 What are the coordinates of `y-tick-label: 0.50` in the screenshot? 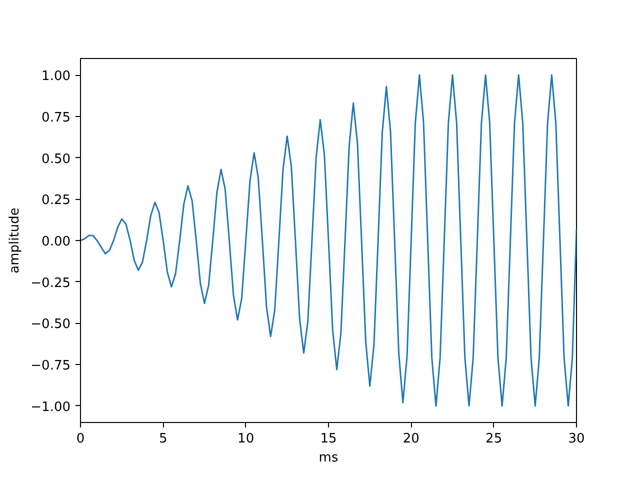 It's located at (56, 159).